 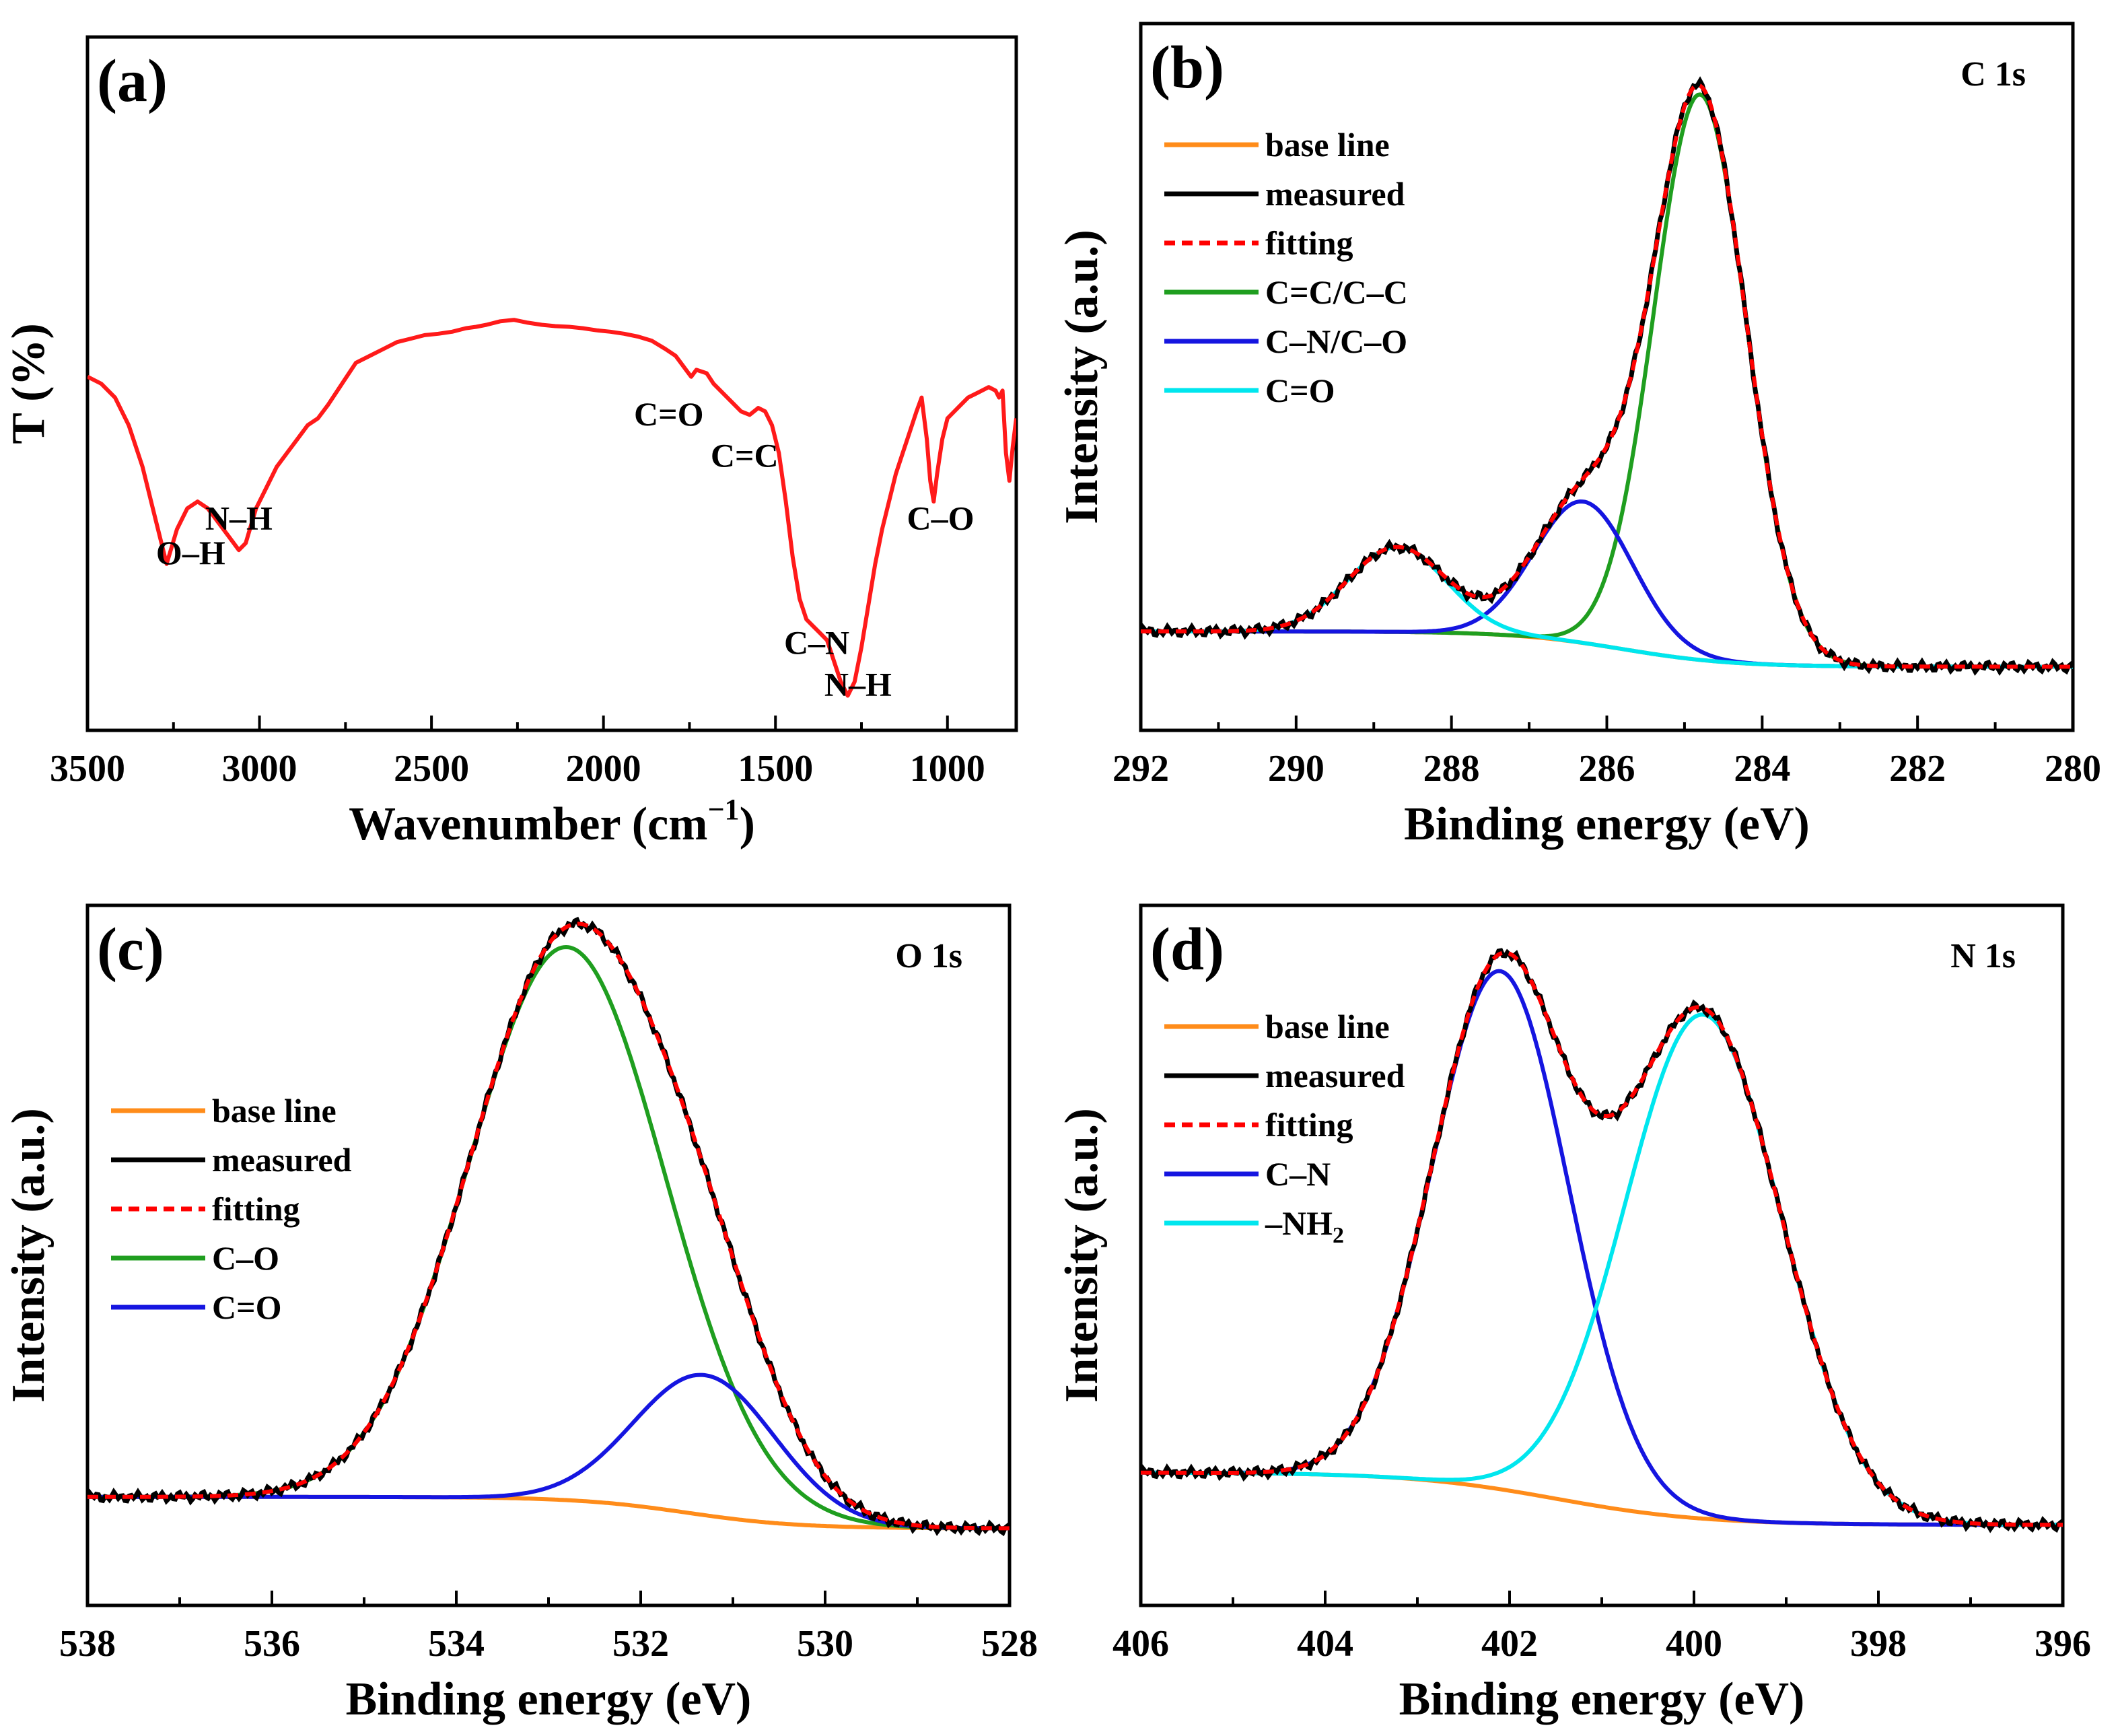 I want to click on x-tick-label: 400, so click(x=1694, y=1644).